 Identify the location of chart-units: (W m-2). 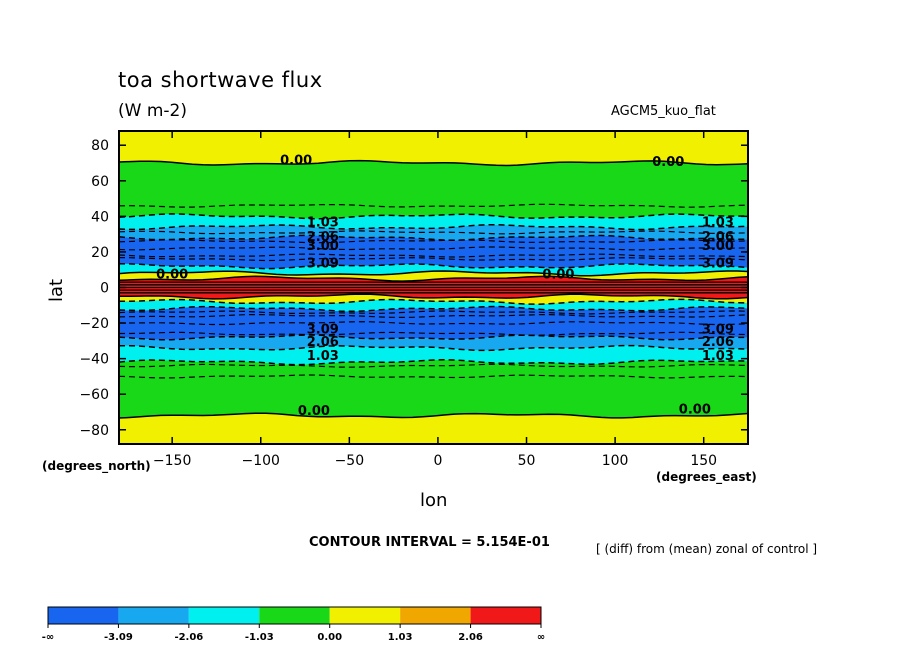
(152, 111).